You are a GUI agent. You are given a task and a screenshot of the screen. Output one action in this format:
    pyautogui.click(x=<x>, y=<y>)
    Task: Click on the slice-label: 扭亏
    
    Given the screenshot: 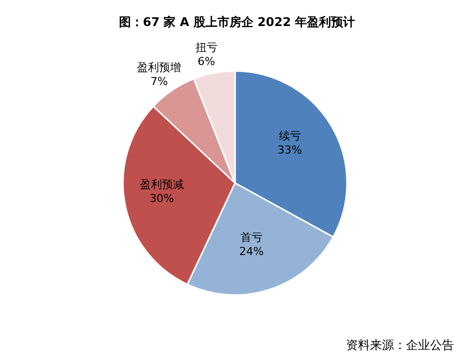 What is the action you would take?
    pyautogui.click(x=206, y=47)
    